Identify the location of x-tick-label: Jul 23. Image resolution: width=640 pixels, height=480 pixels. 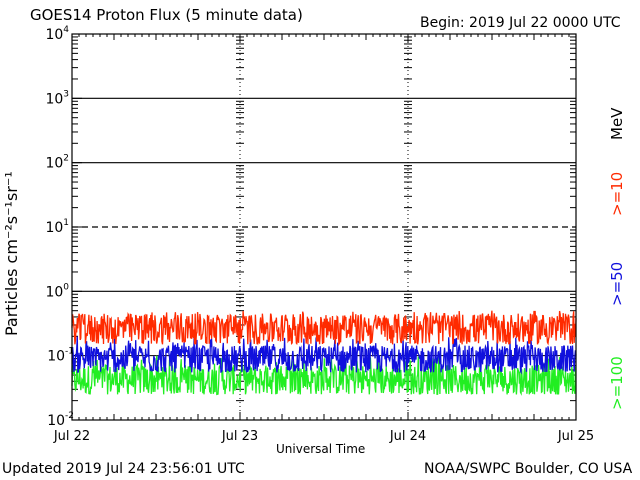
(239, 436).